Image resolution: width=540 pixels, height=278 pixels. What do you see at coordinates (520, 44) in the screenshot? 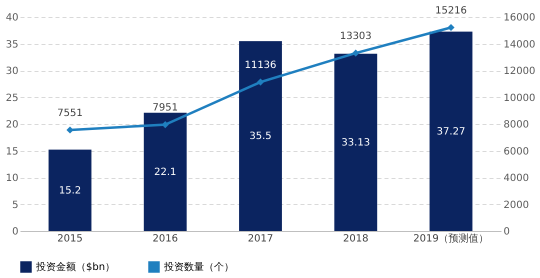
I see `y2-tick-label: 14000` at bounding box center [520, 44].